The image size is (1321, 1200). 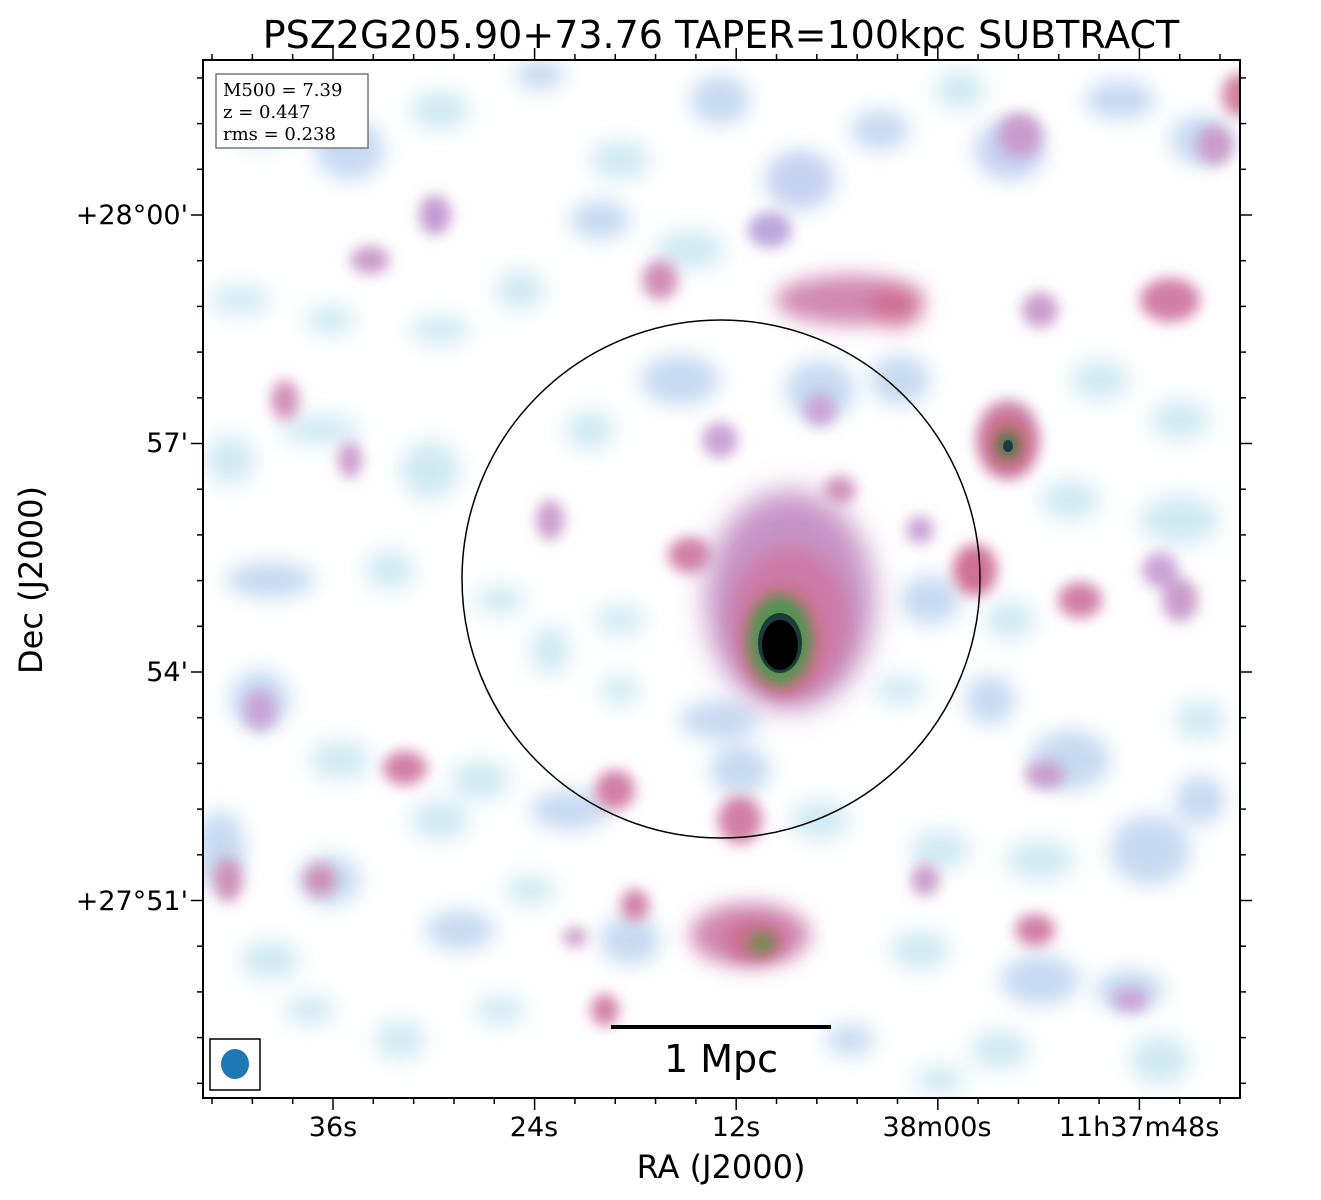 What do you see at coordinates (721, 1167) in the screenshot?
I see `x-axis-title: RA (J2000)` at bounding box center [721, 1167].